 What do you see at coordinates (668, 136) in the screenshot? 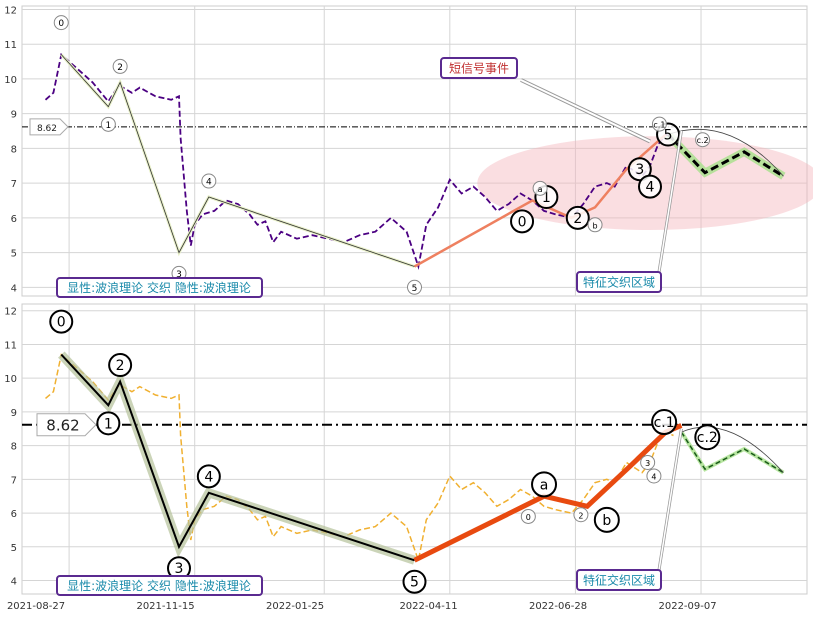
I see `subwave-label-5: 5` at bounding box center [668, 136].